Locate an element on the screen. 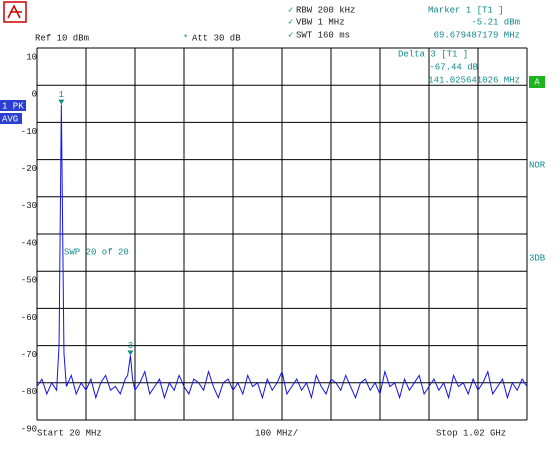 This screenshot has height=450, width=560. rbw: RBW 200 kHz is located at coordinates (325, 10).